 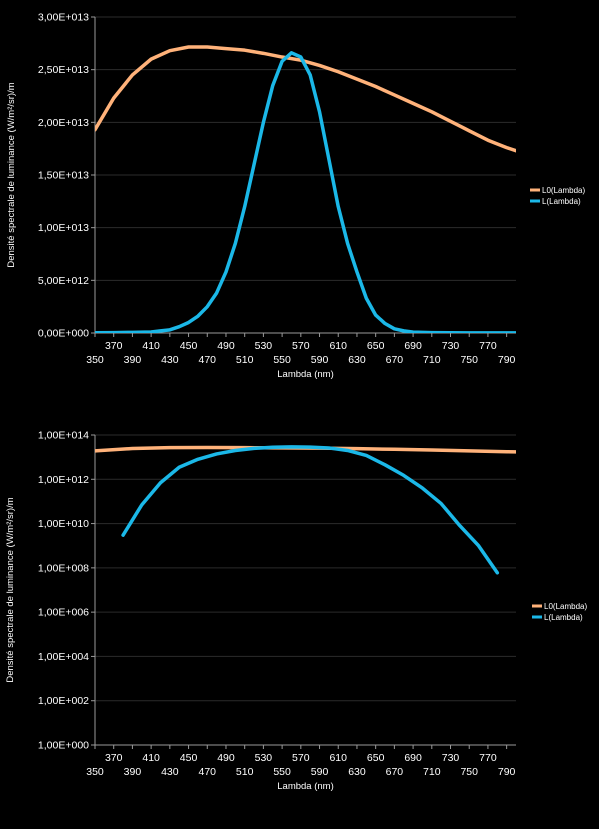 What do you see at coordinates (451, 346) in the screenshot?
I see `chart-0-x-tick-label: 730` at bounding box center [451, 346].